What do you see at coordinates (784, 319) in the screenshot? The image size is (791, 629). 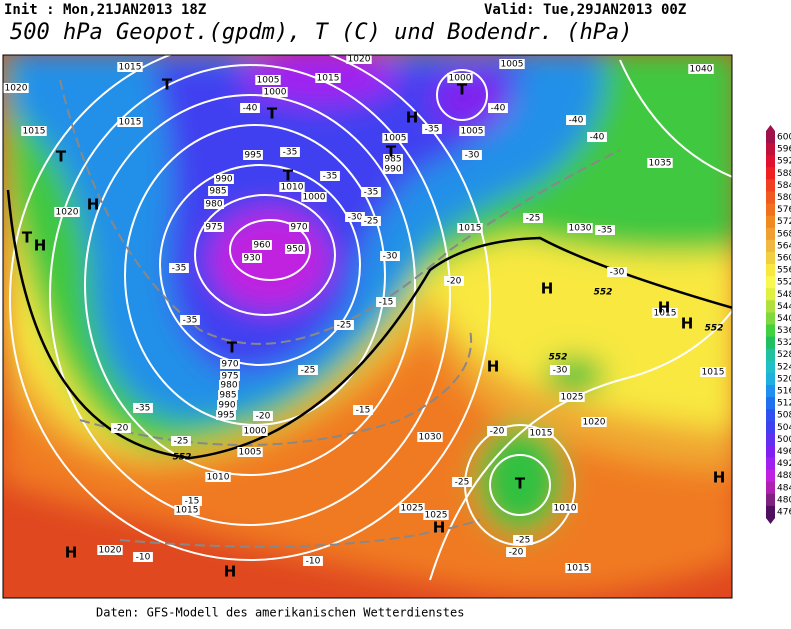 I see `colorbar-label: 540` at bounding box center [784, 319].